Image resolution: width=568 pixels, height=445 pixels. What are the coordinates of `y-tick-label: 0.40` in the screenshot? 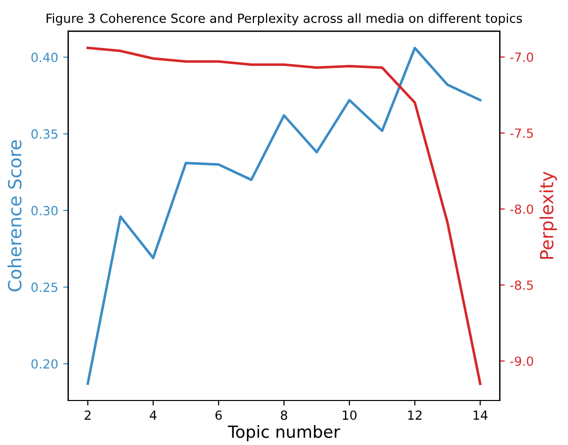 It's located at (44, 57).